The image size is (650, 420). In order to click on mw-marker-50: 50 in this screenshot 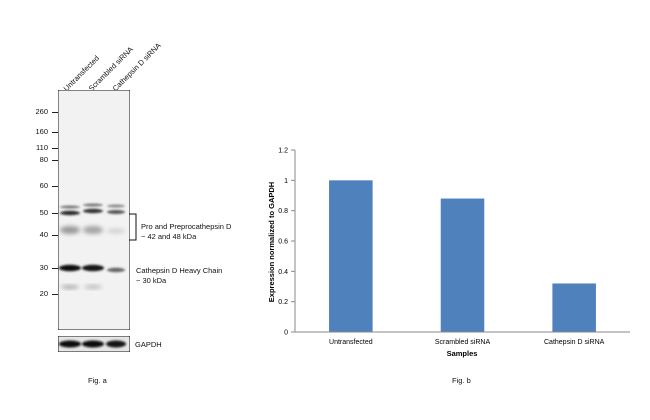, I will do `click(43, 212)`.